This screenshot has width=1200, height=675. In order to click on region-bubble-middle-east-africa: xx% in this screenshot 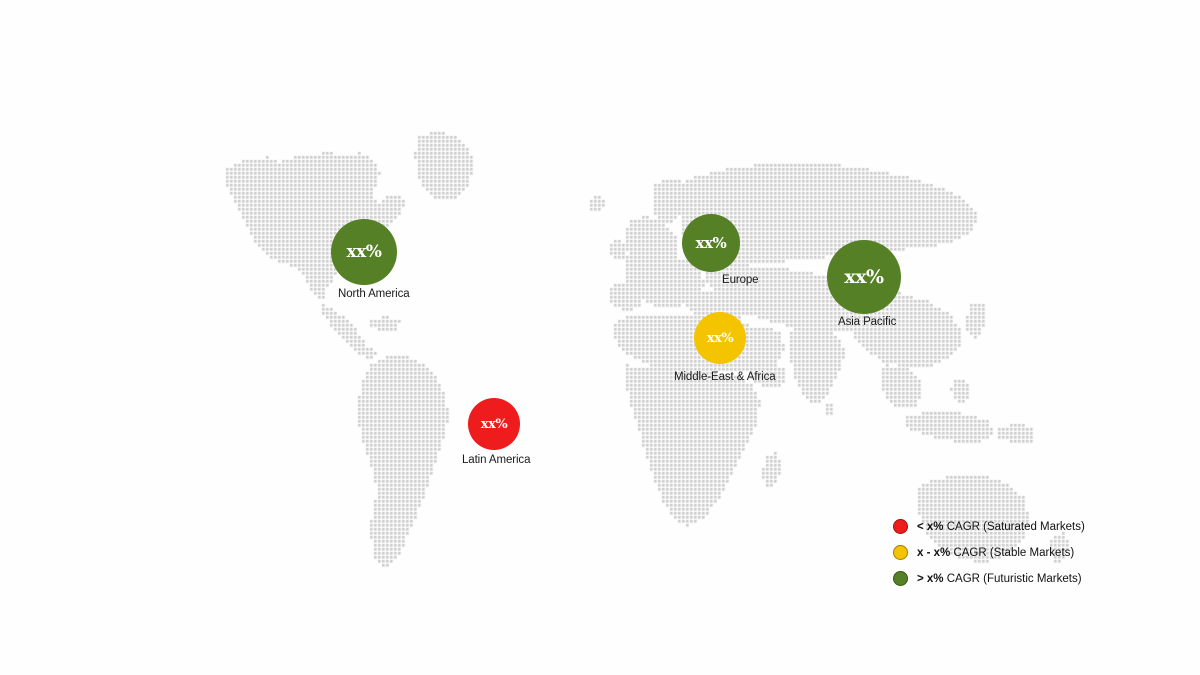, I will do `click(720, 338)`.